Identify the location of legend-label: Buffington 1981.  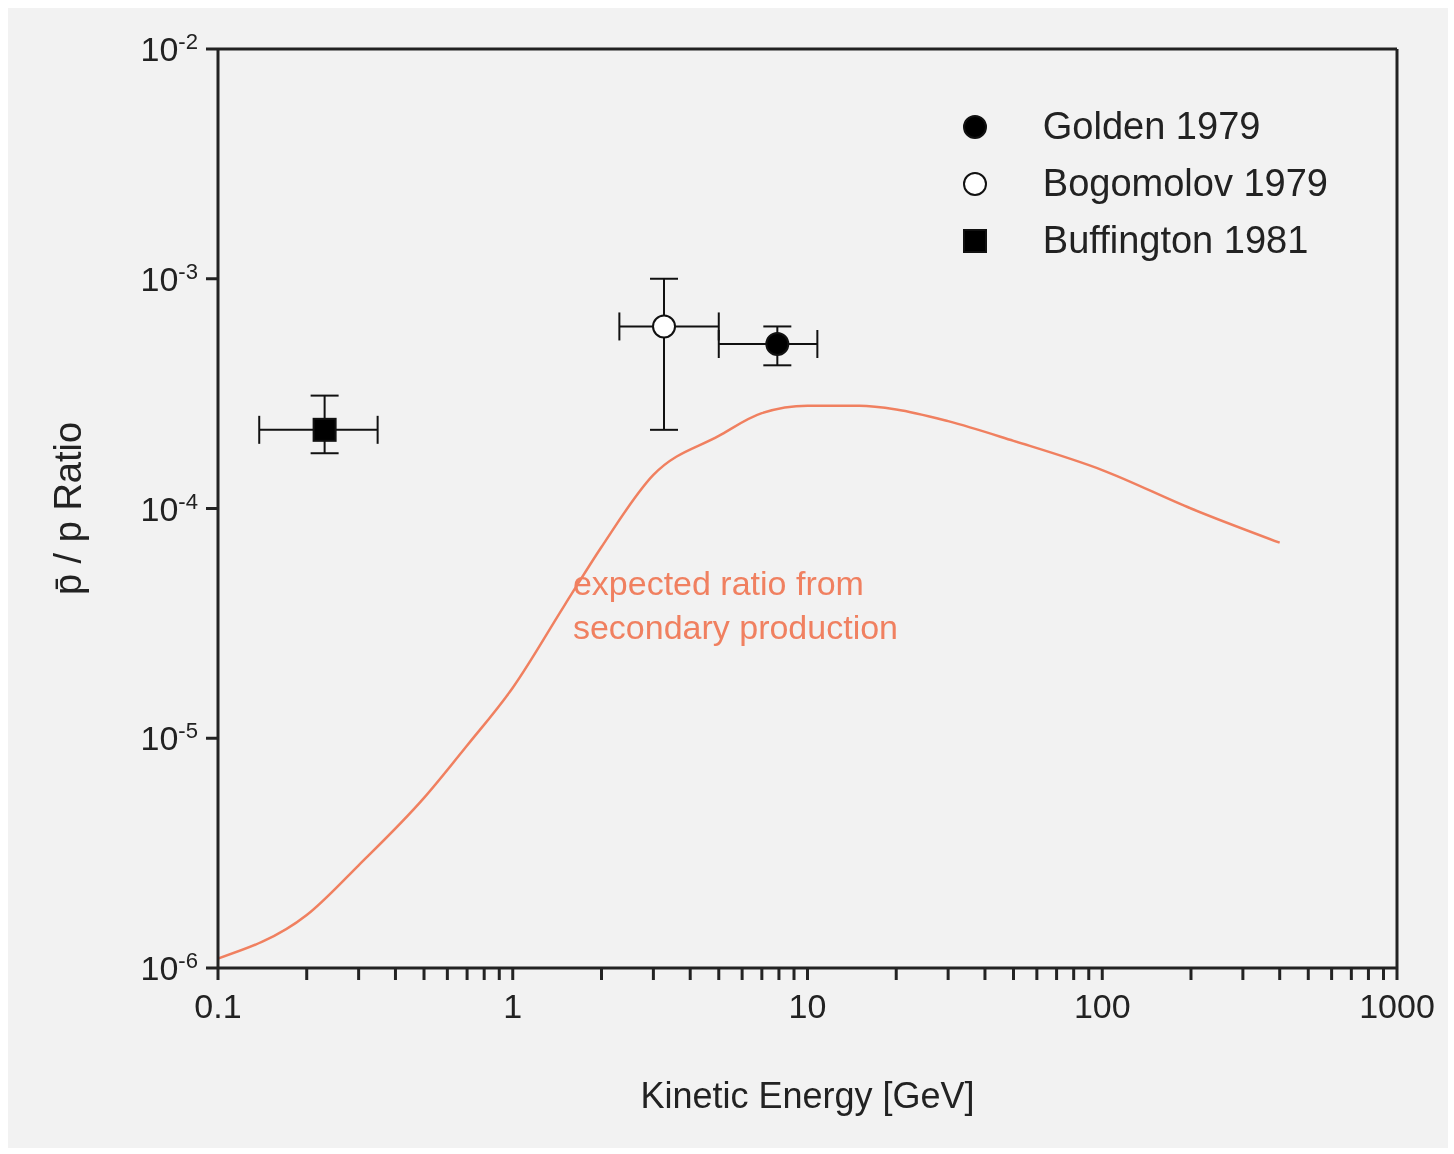
(1175, 240).